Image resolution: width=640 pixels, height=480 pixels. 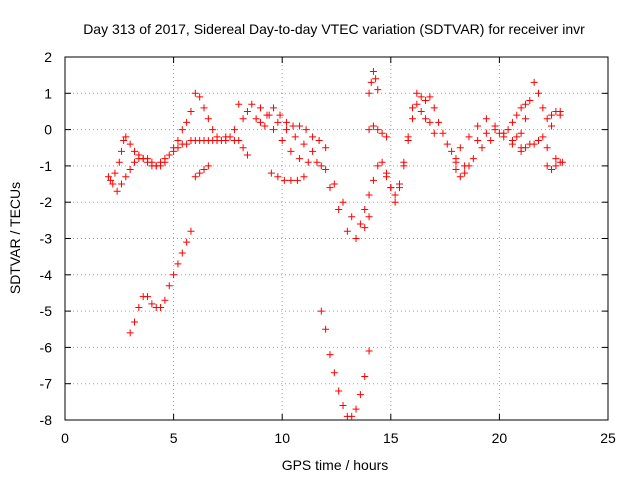 What do you see at coordinates (48, 93) in the screenshot?
I see `y-tick-label: 1` at bounding box center [48, 93].